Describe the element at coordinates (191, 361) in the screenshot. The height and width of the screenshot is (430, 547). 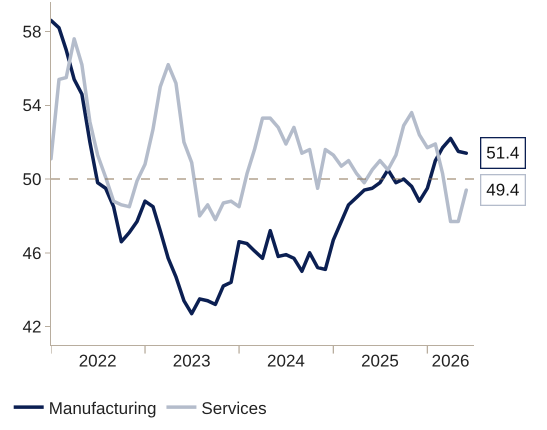
I see `x-tick-label: 2023` at that location.